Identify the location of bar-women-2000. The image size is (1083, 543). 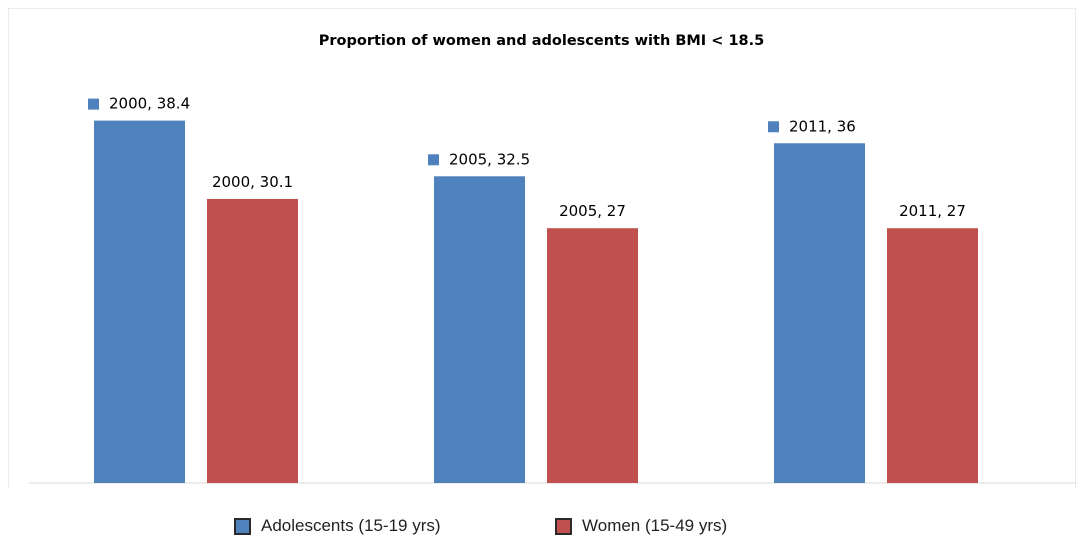
(252, 341).